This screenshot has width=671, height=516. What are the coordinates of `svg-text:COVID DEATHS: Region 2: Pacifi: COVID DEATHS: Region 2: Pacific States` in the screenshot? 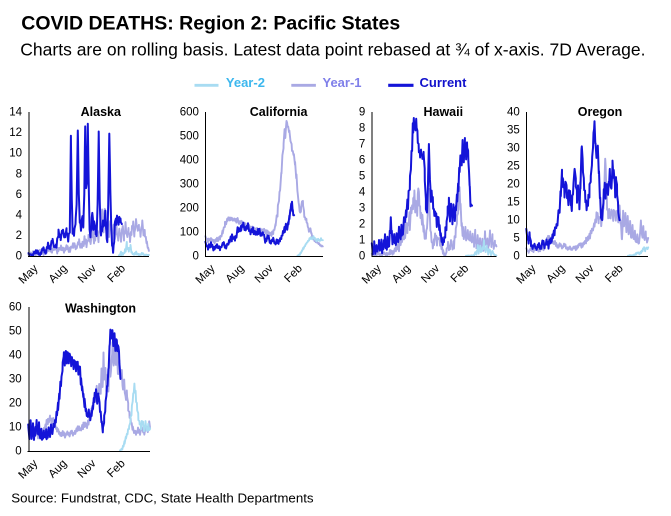 It's located at (210, 24).